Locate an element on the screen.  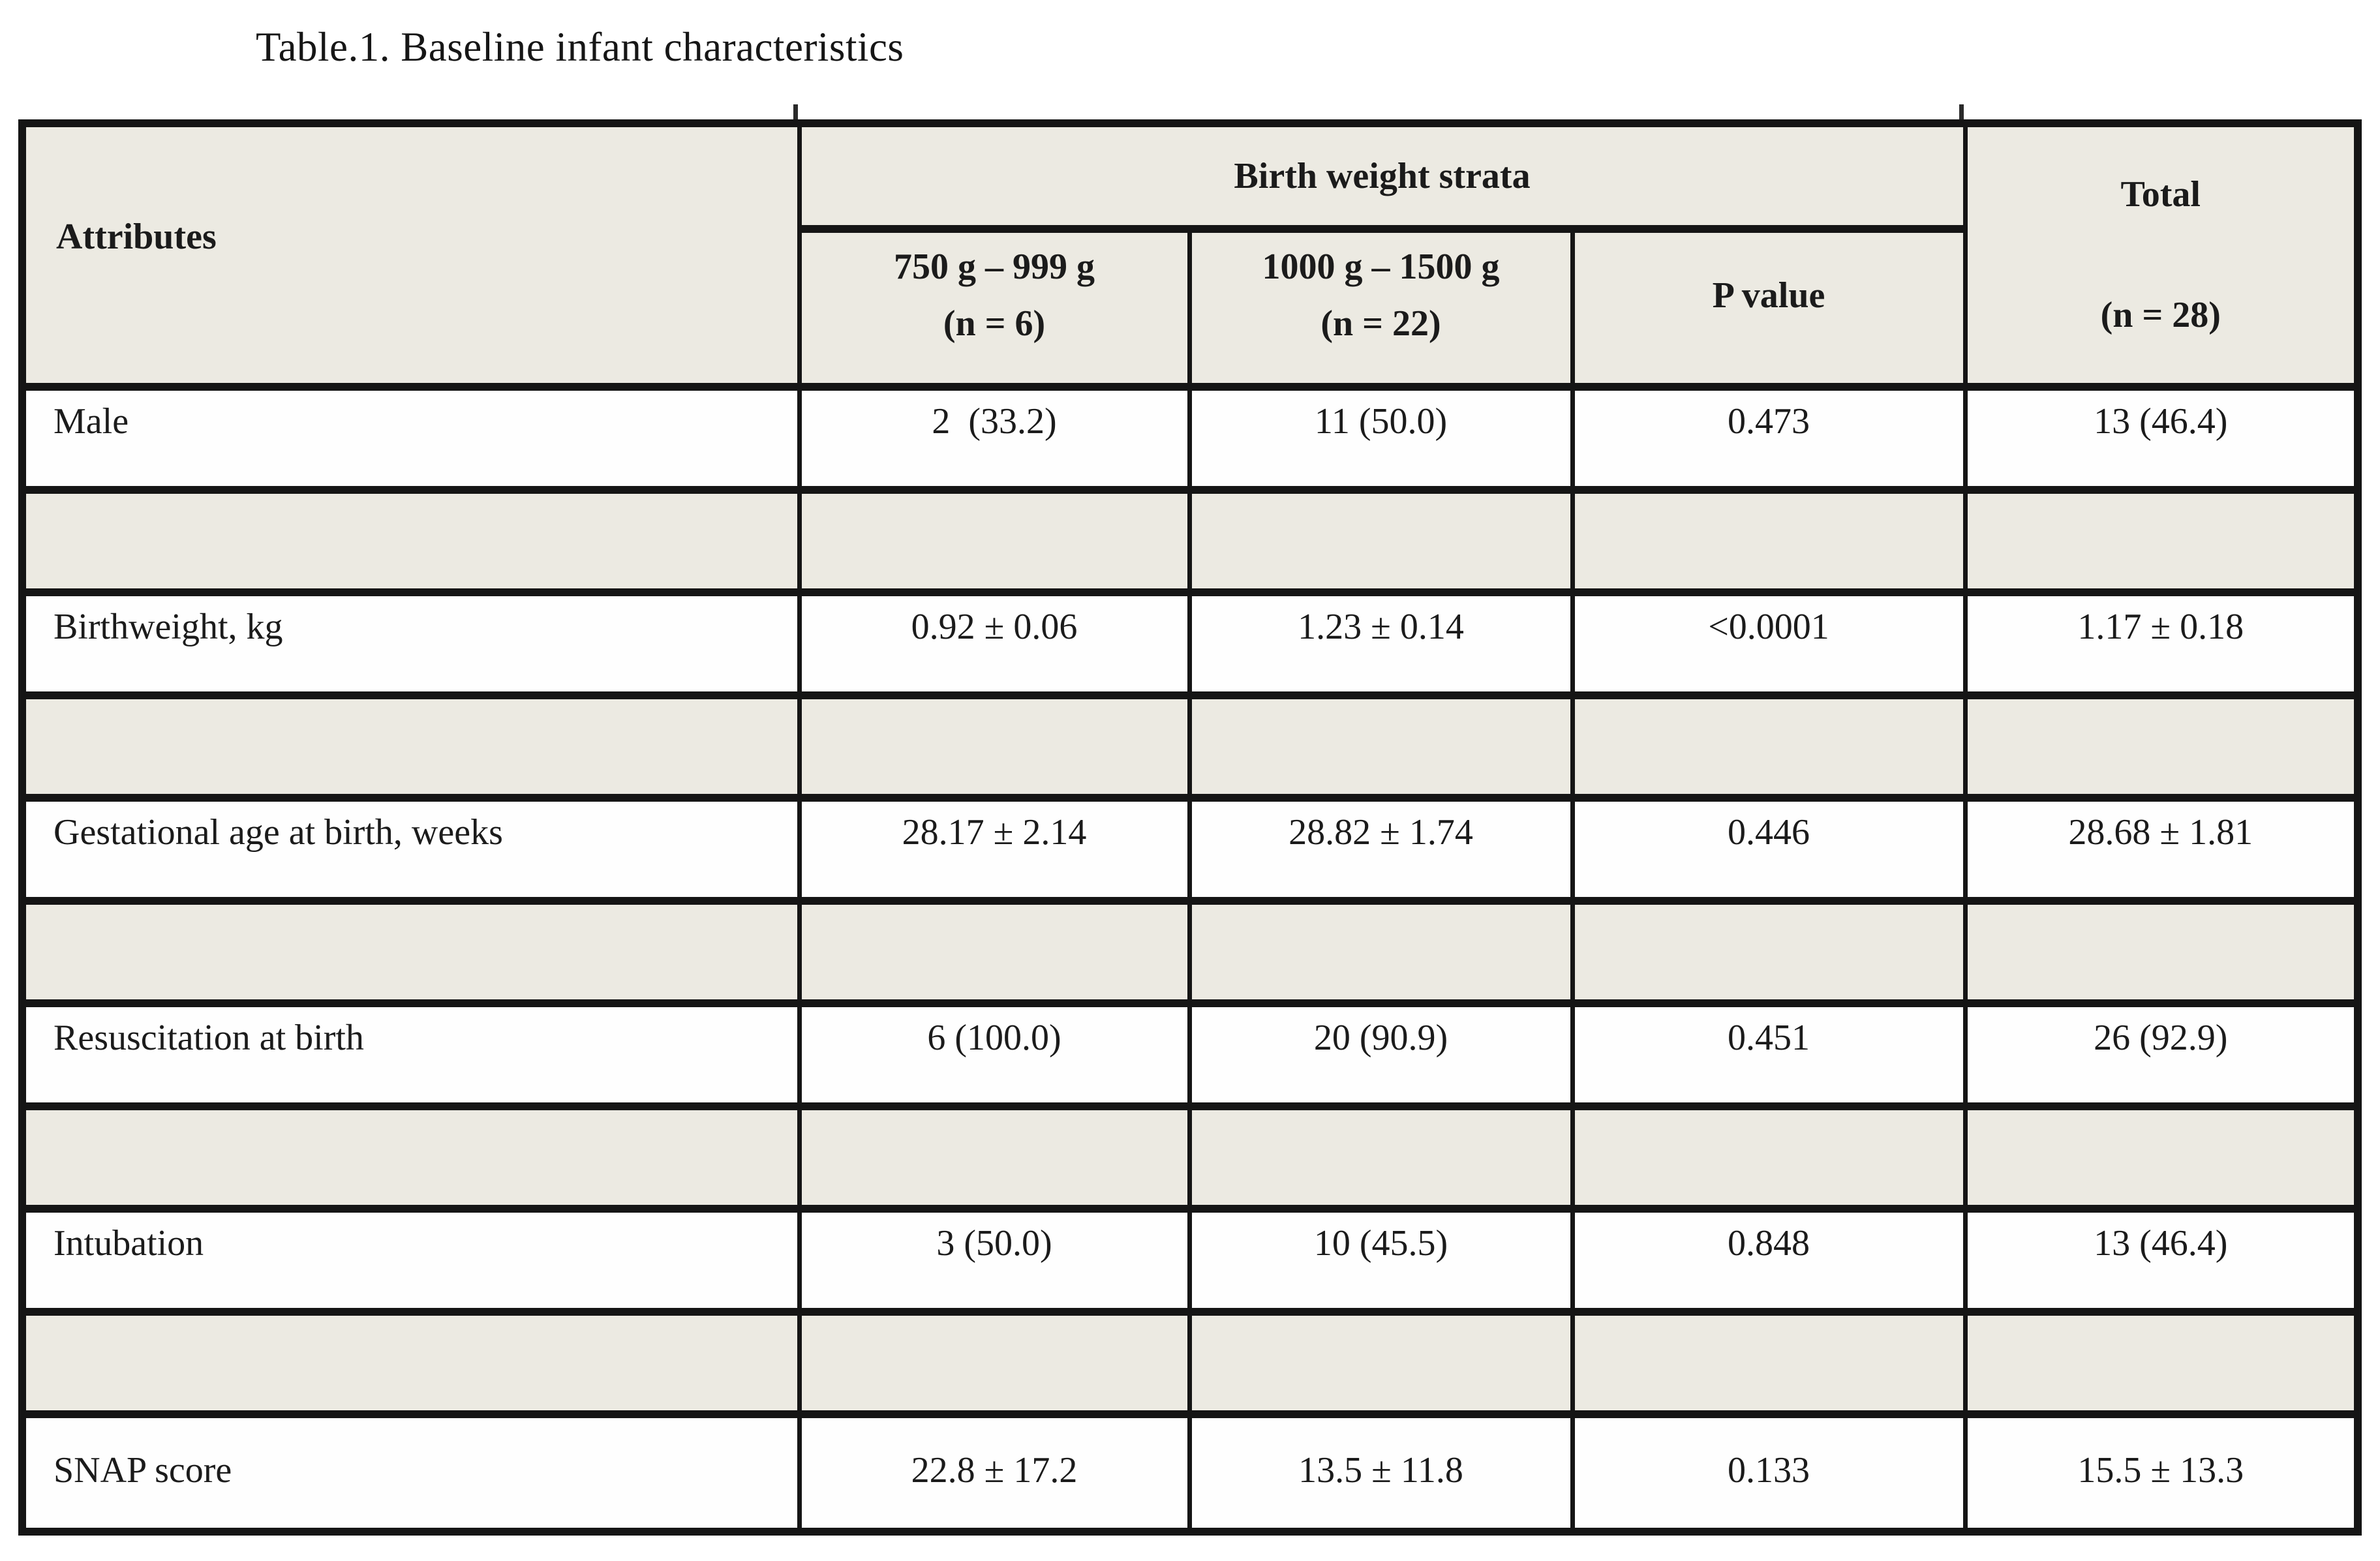
row-label: Male is located at coordinates (411, 438).